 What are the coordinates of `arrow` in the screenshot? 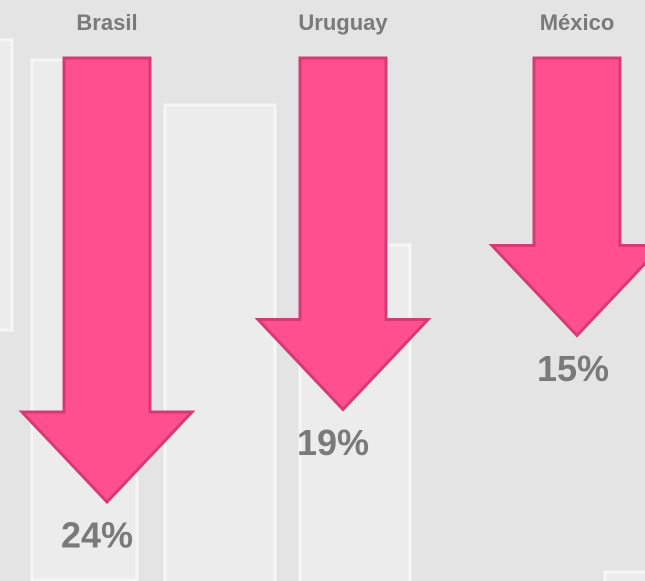 It's located at (566, 197).